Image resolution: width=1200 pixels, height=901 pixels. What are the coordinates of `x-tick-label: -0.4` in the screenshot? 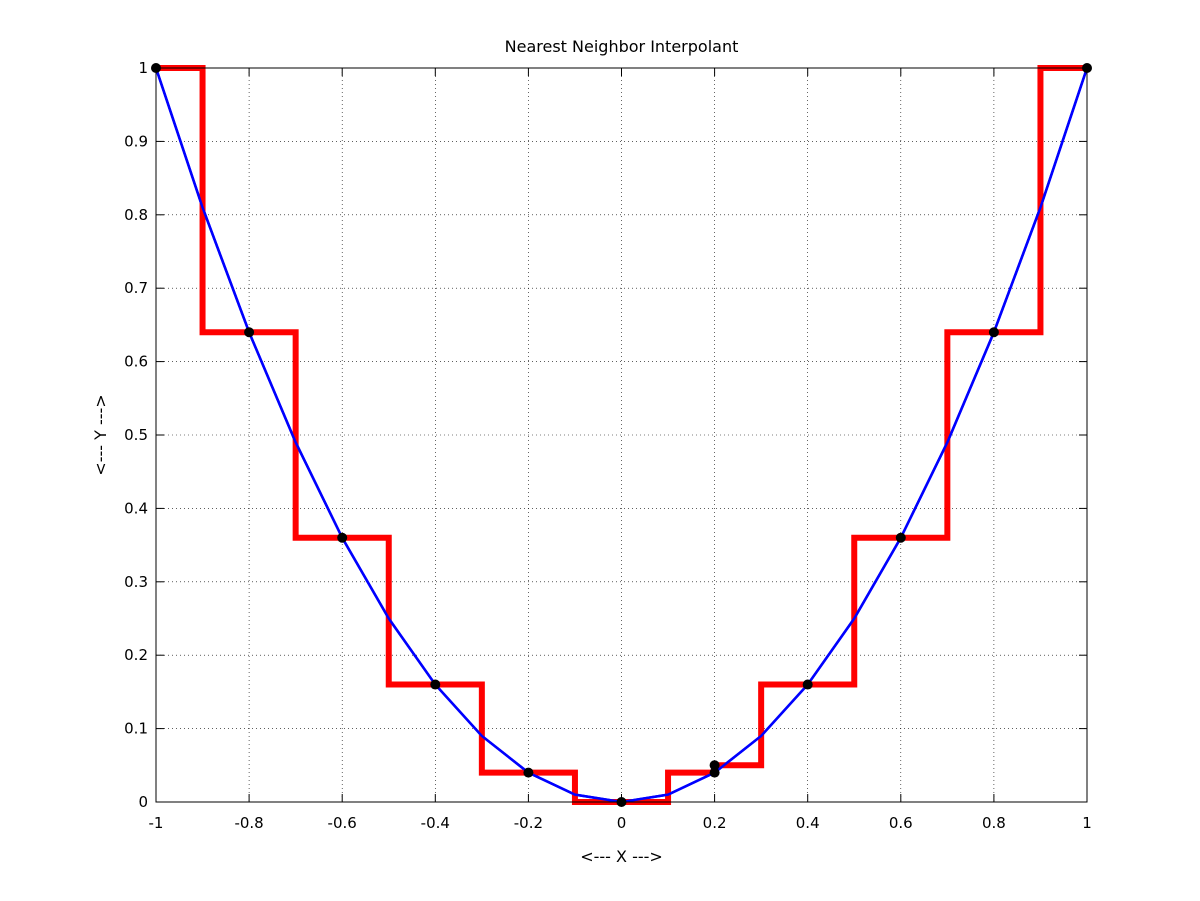 It's located at (435, 823).